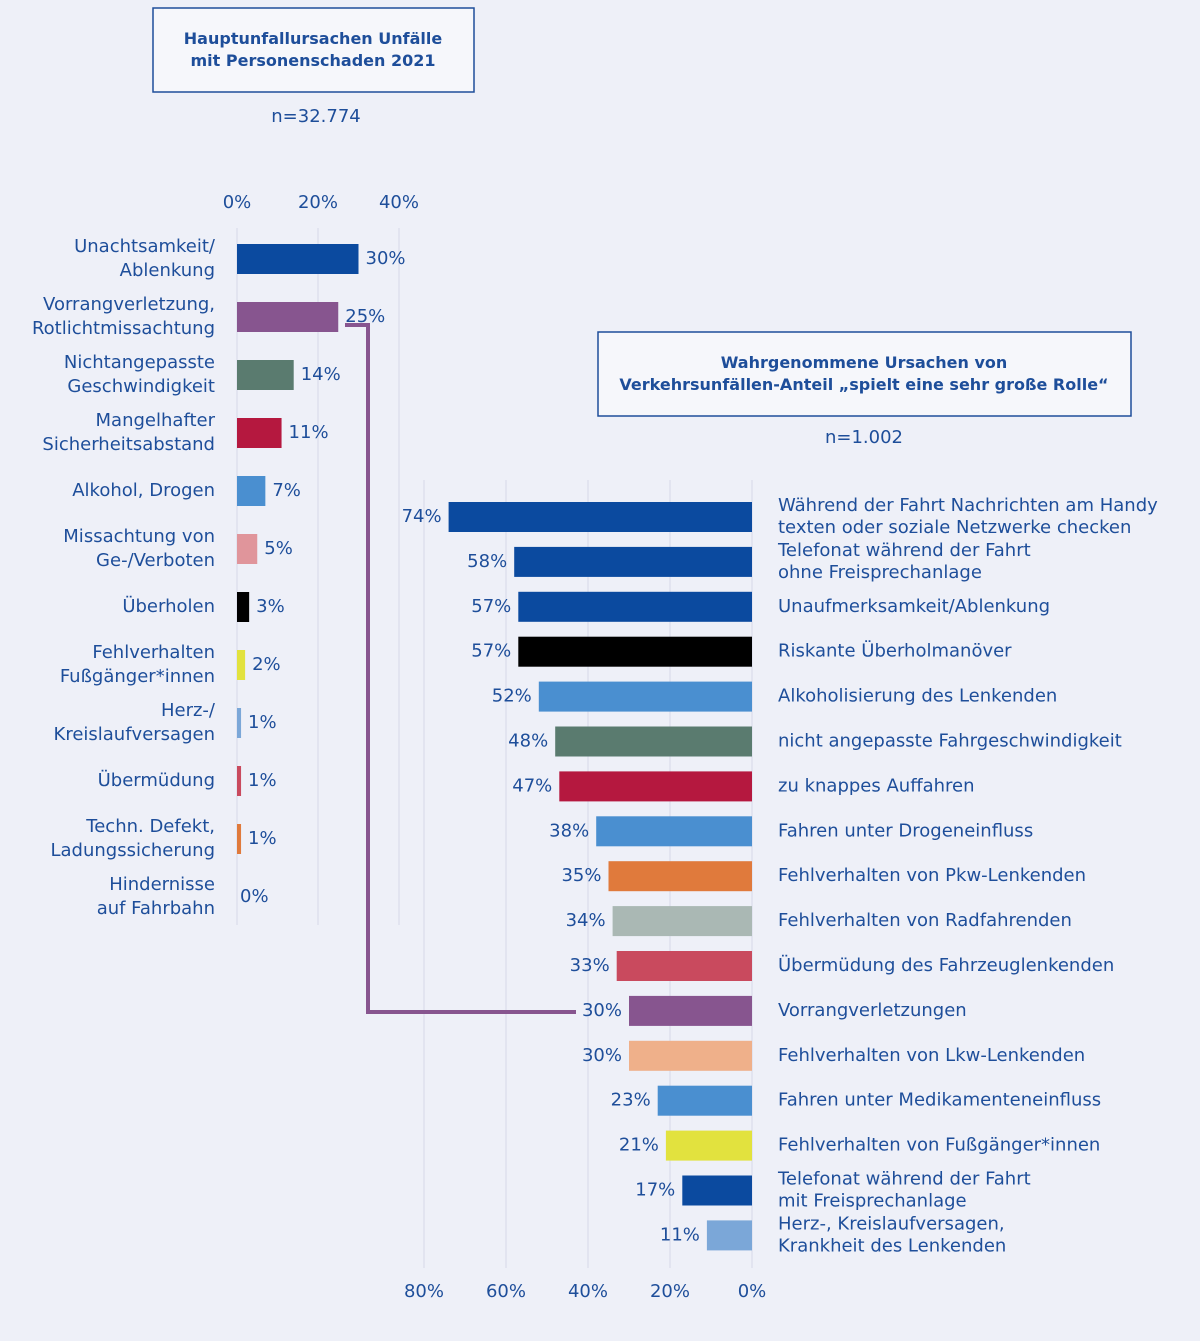  I want to click on value-label: 21%, so click(639, 1145).